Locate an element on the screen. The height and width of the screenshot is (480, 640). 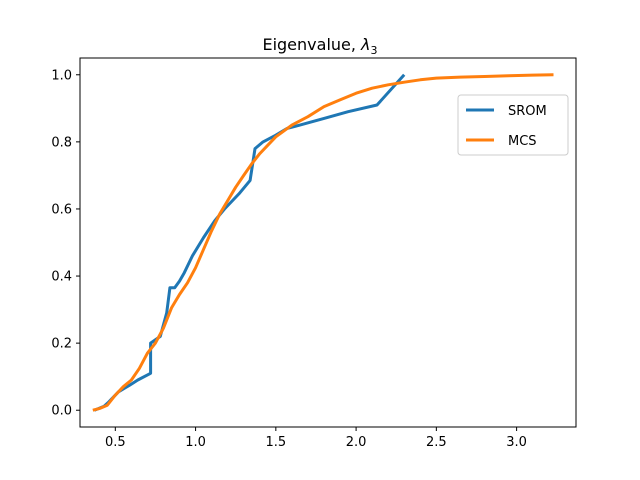
y-tick-label: 0.2 is located at coordinates (61, 344).